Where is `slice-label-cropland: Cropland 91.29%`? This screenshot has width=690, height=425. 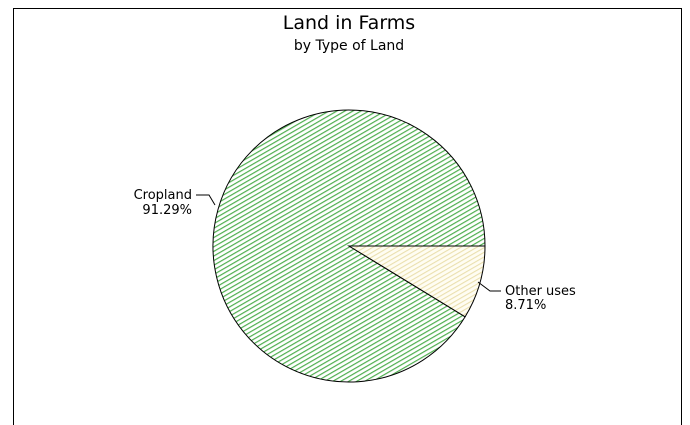
slice-label-cropland: Cropland 91.29% is located at coordinates (175, 203).